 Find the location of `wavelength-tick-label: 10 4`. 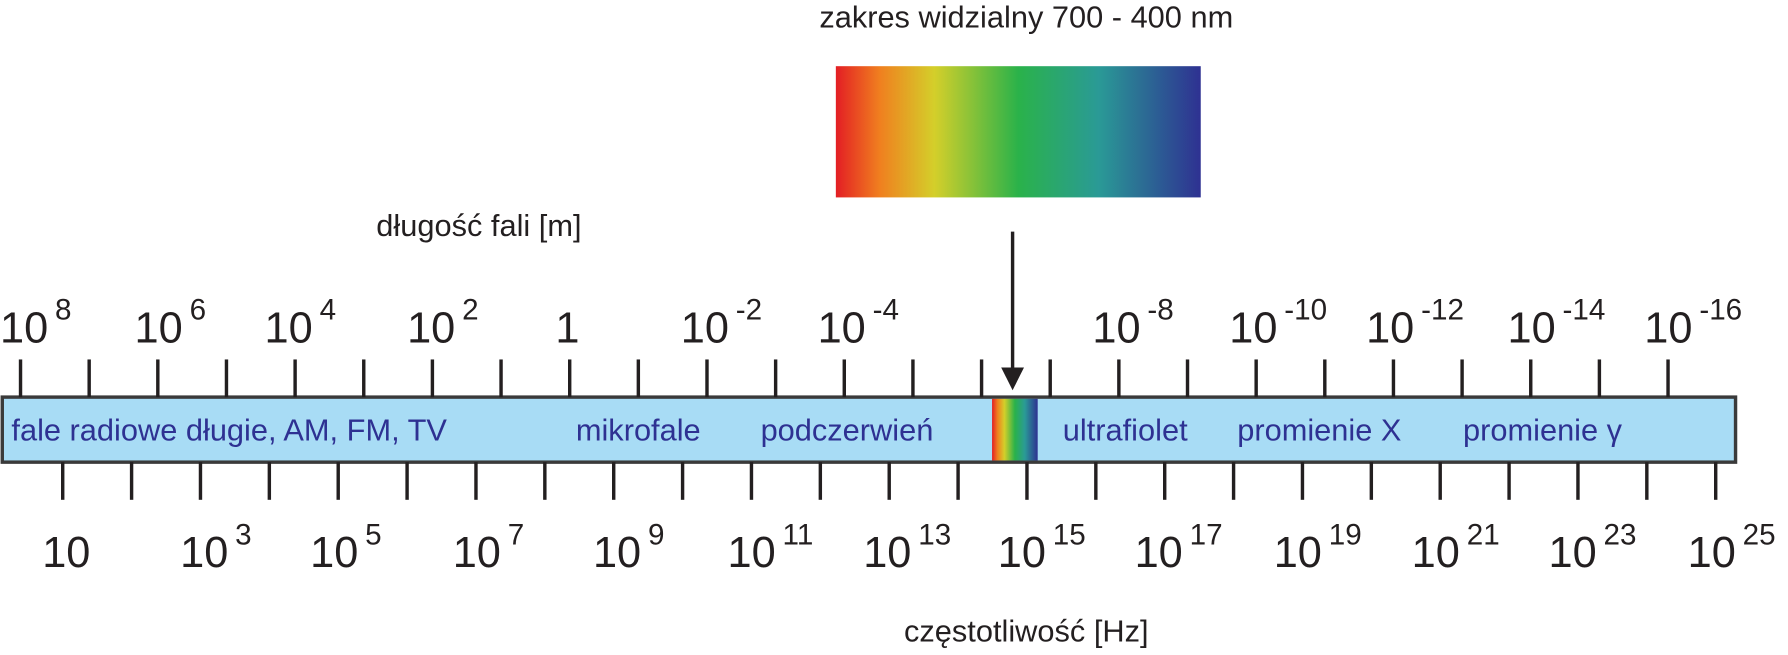

wavelength-tick-label: 10 4 is located at coordinates (301, 323).